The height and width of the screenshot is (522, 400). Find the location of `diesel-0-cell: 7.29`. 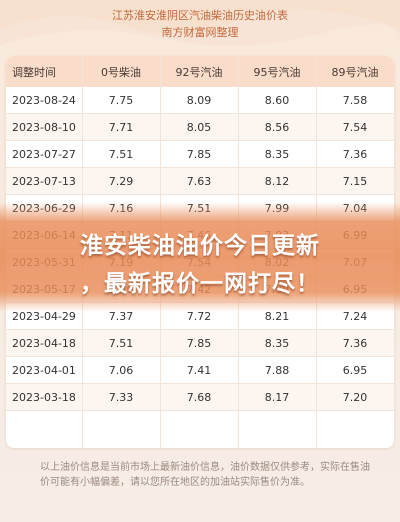

diesel-0-cell: 7.29 is located at coordinates (121, 181).